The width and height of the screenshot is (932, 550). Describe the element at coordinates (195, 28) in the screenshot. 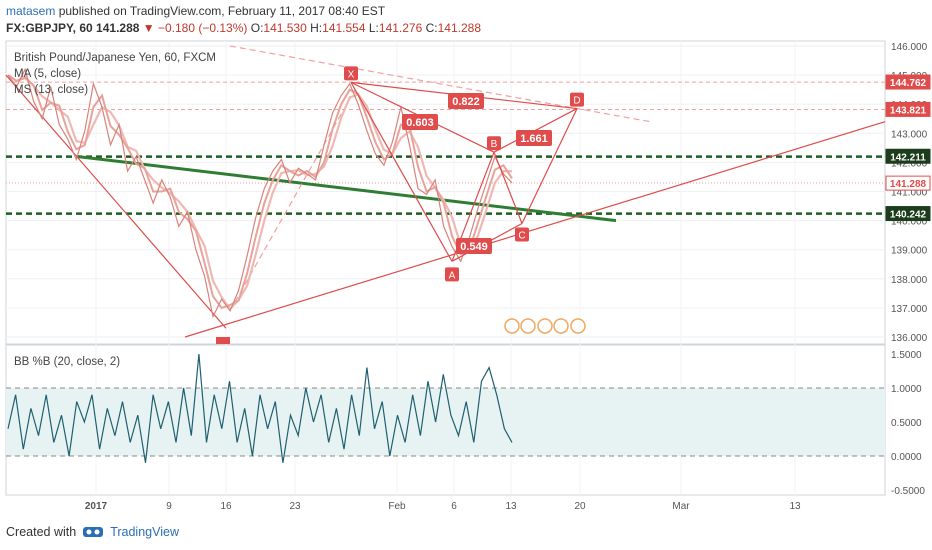

I see `price-change: ▼ −0.180 (−0.13%)` at that location.